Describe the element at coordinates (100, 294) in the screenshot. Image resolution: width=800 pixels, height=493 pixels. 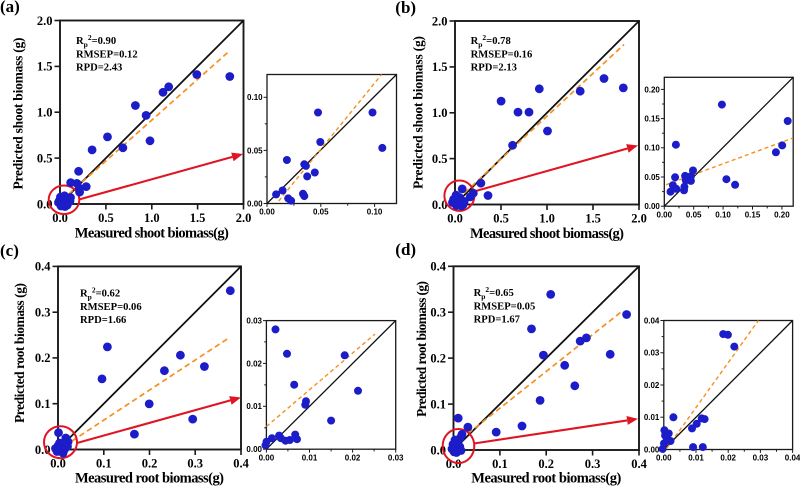
I see `svg-text: Rp2=0.62` at that location.